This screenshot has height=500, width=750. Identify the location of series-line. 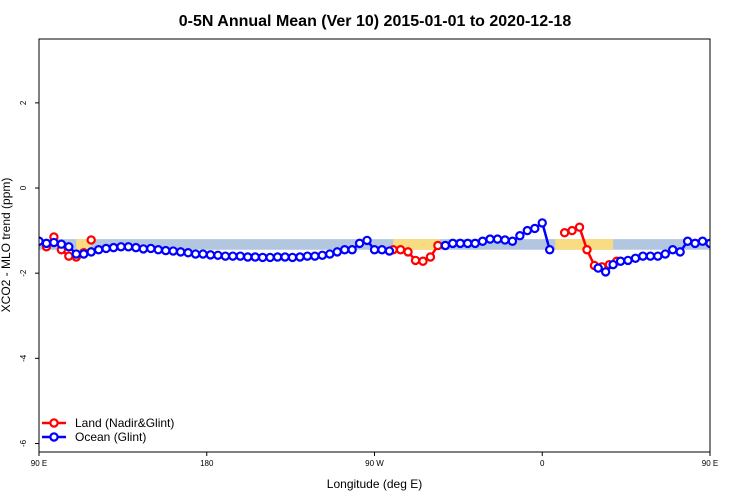
(744, 247).